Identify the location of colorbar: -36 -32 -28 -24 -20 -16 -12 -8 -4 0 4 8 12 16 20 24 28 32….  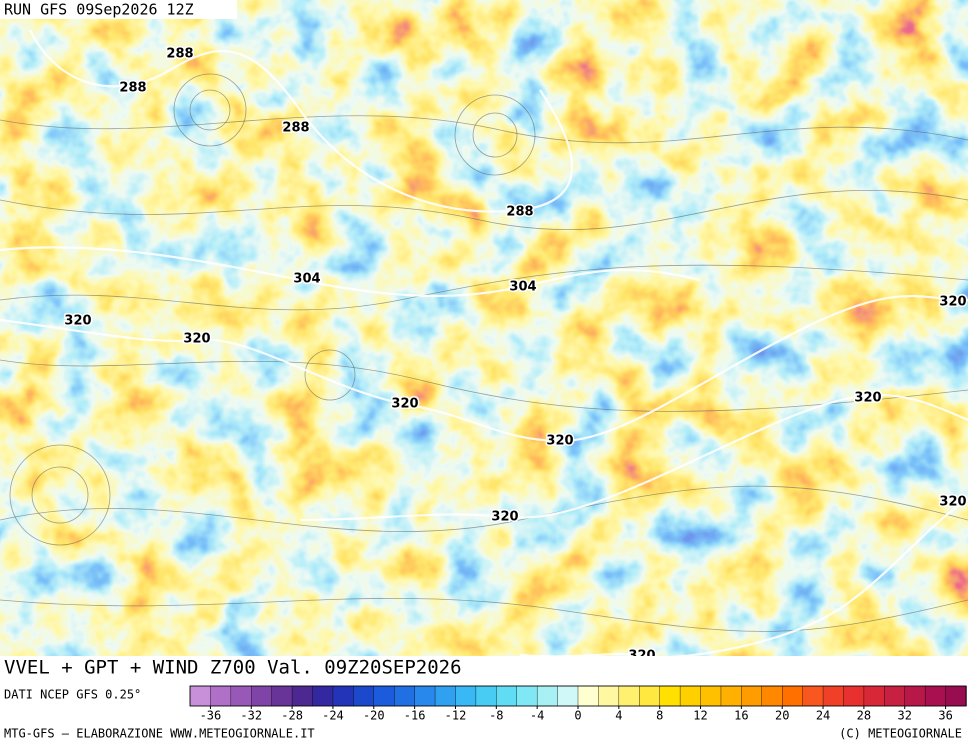
(578, 704).